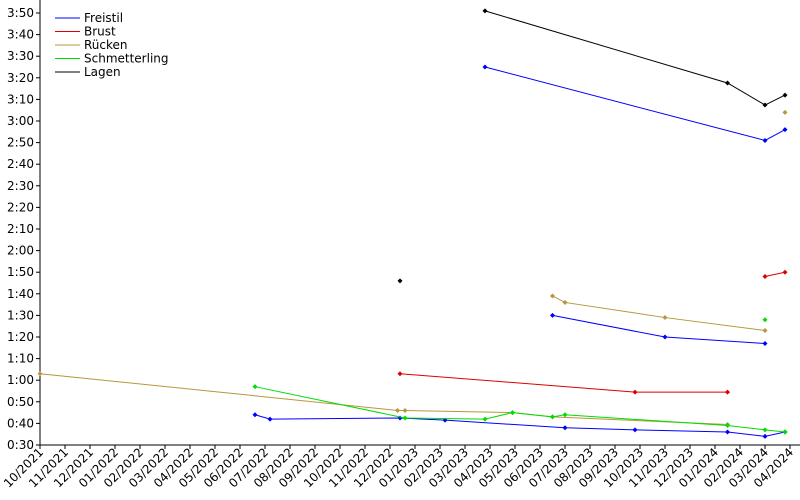 Image resolution: width=800 pixels, height=500 pixels. Describe the element at coordinates (103, 18) in the screenshot. I see `legend-label: Freistil` at that location.